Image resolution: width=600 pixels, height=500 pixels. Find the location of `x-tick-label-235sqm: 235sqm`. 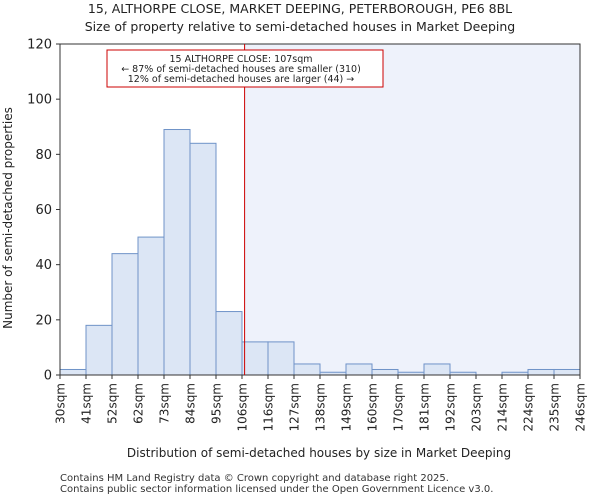

x-tick-label-235sqm: 235sqm is located at coordinates (555, 407).